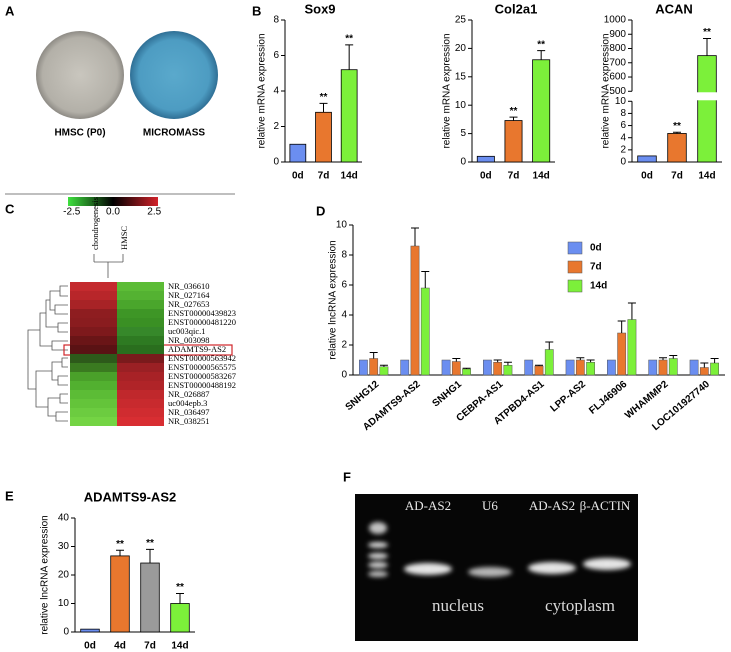 The height and width of the screenshot is (652, 731). I want to click on chart-title: ACAN, so click(674, 8).